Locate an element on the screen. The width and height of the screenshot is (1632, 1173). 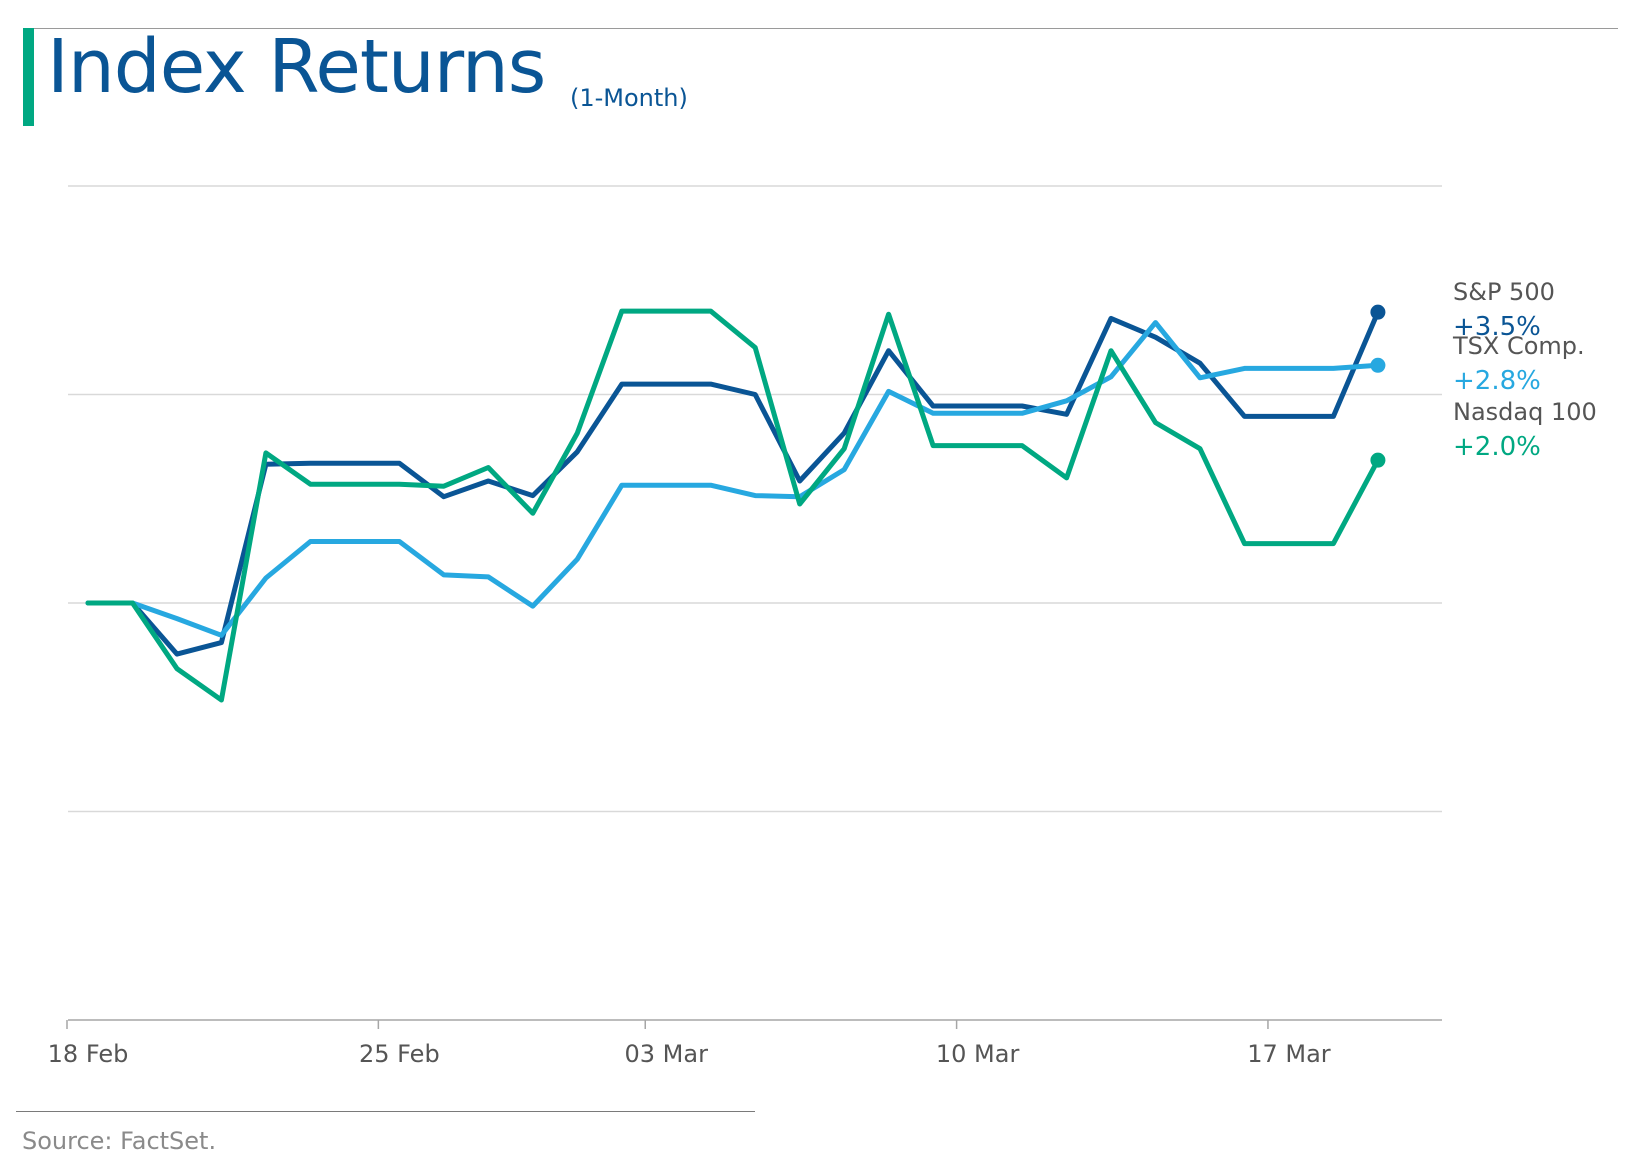
x-tick-label: 25 Feb is located at coordinates (399, 1054).